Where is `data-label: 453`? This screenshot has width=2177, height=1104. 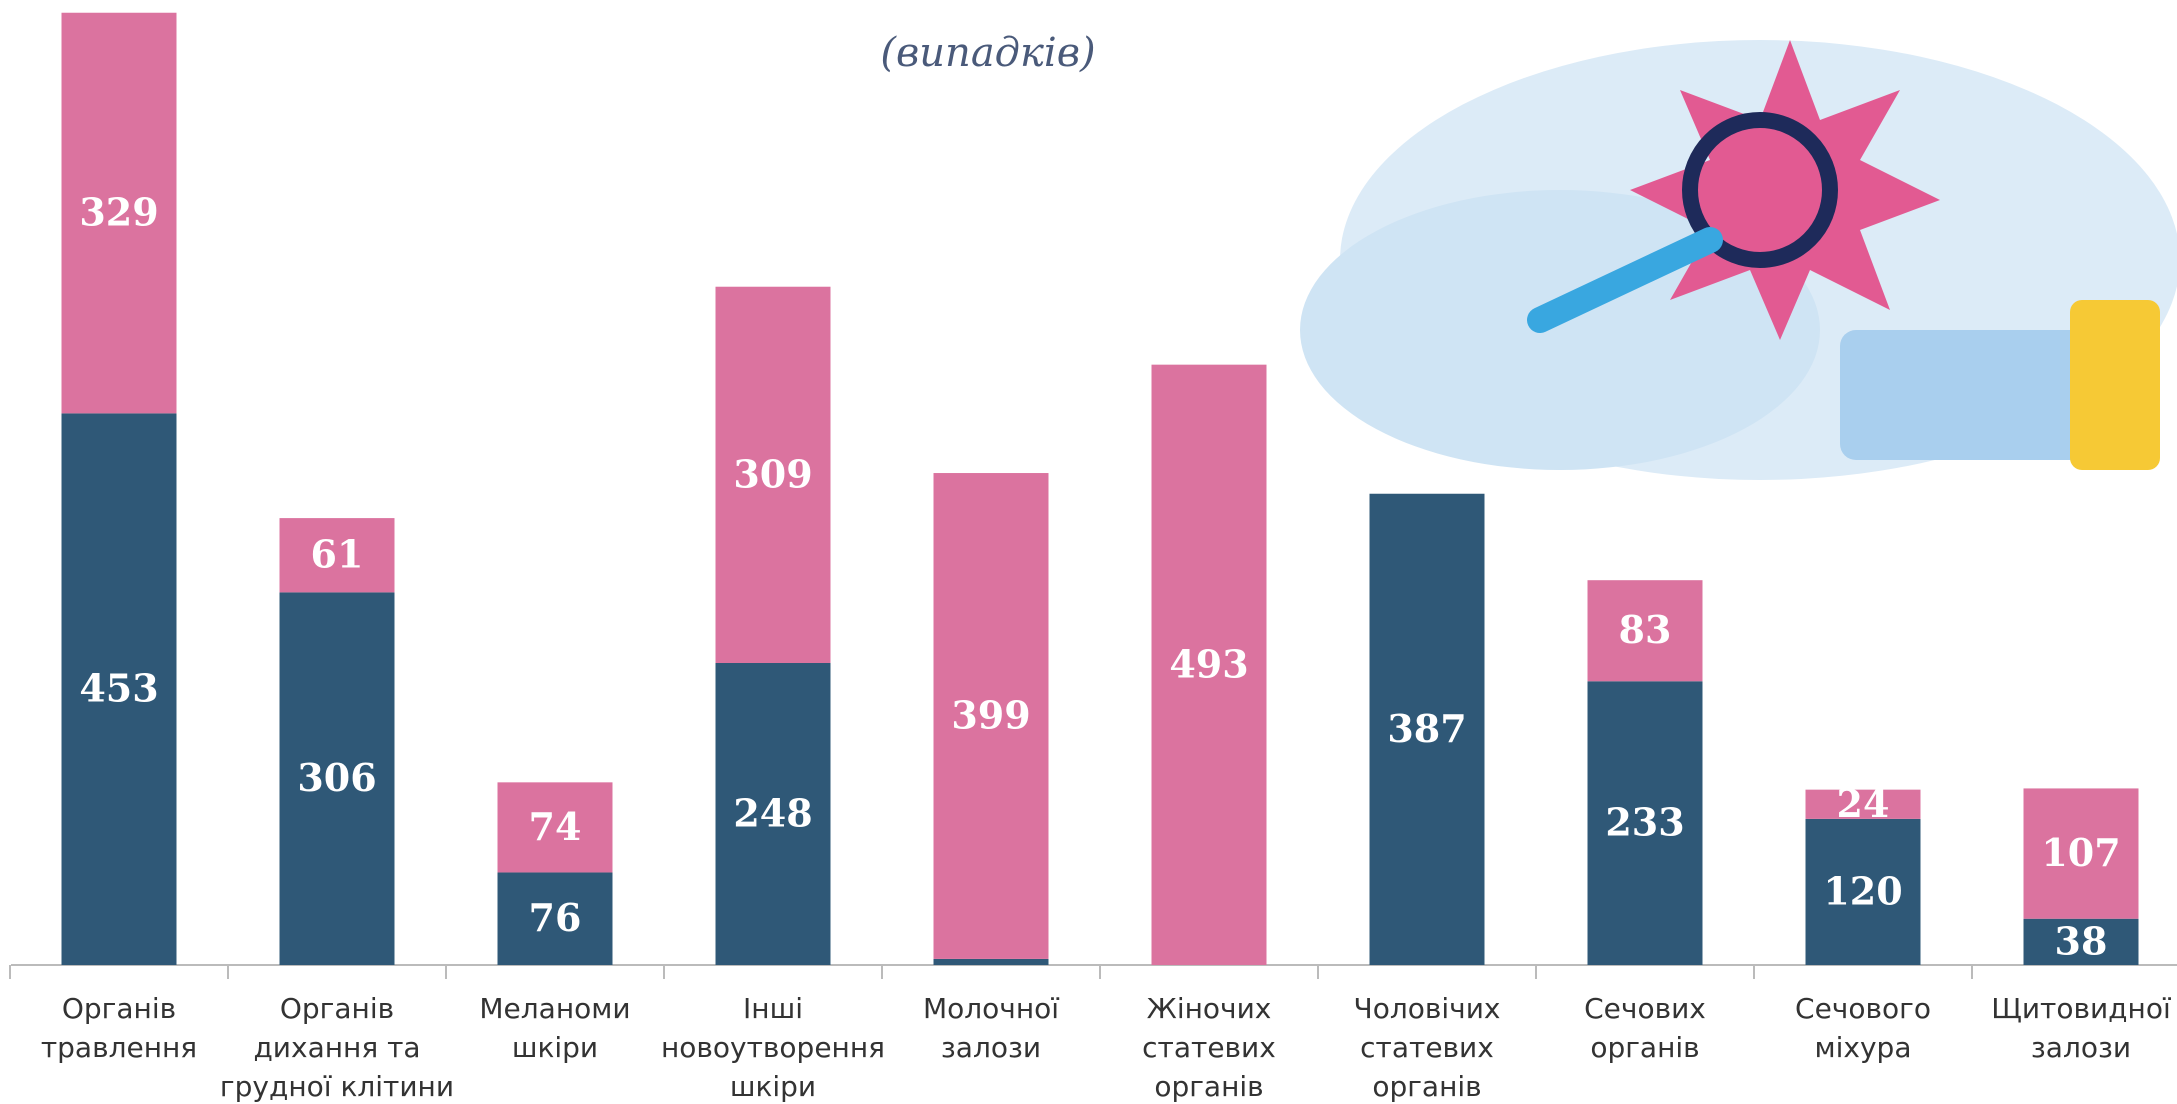 data-label: 453 is located at coordinates (118, 688).